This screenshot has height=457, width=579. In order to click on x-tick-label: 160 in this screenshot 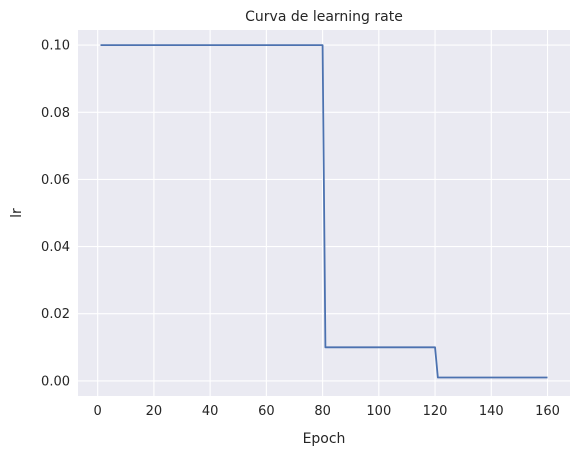, I will do `click(547, 411)`.